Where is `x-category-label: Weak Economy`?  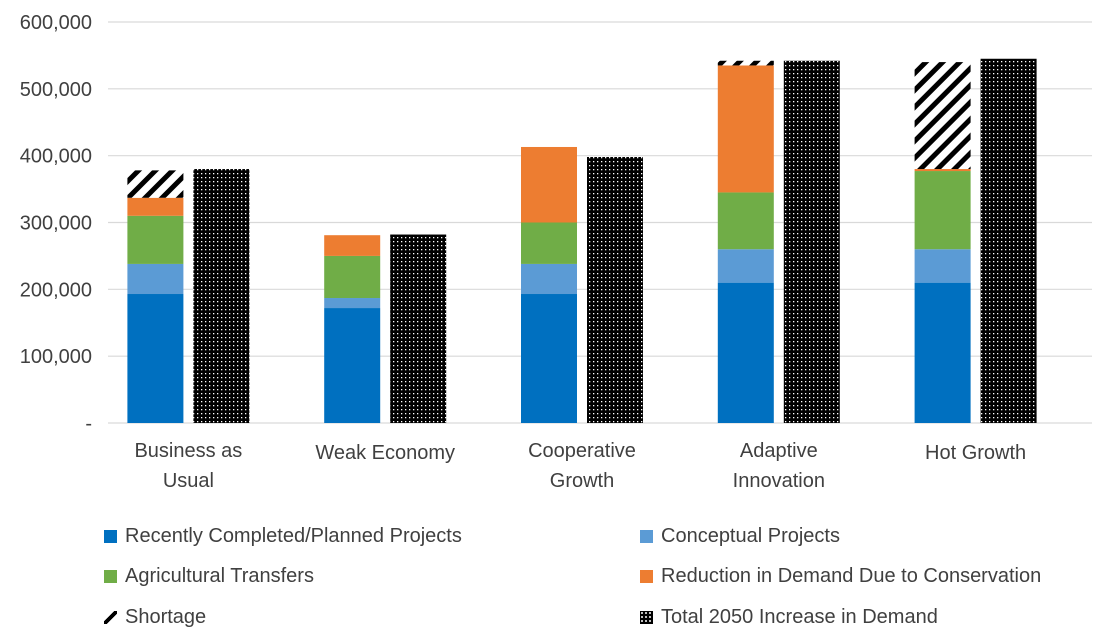
x-category-label: Weak Economy is located at coordinates (385, 453).